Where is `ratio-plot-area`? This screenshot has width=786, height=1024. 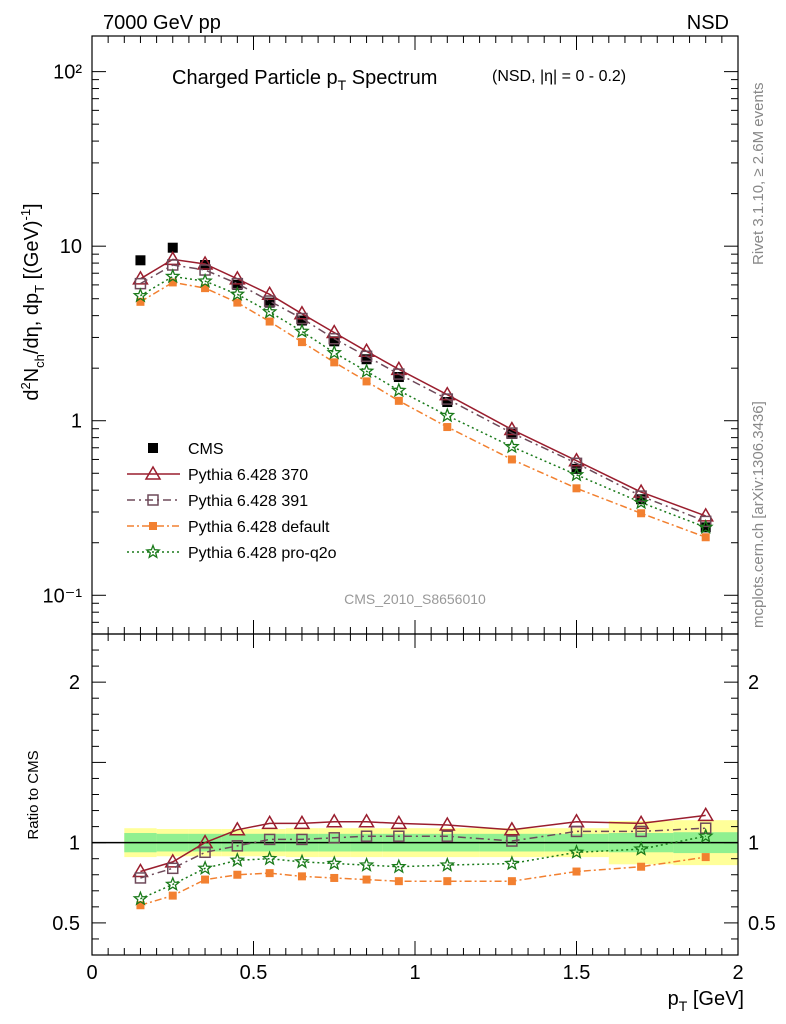 ratio-plot-area is located at coordinates (415, 858).